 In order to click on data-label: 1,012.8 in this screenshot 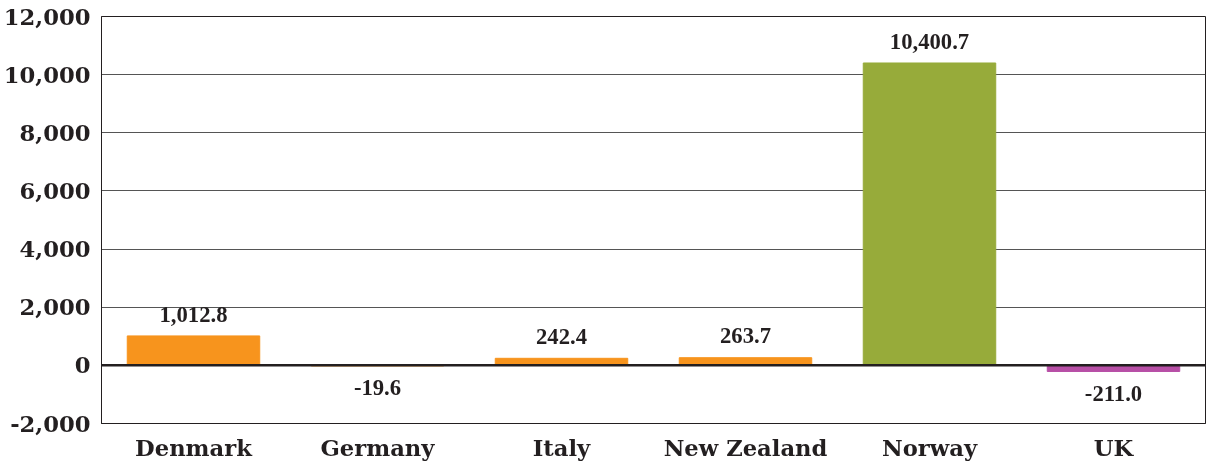, I will do `click(193, 314)`.